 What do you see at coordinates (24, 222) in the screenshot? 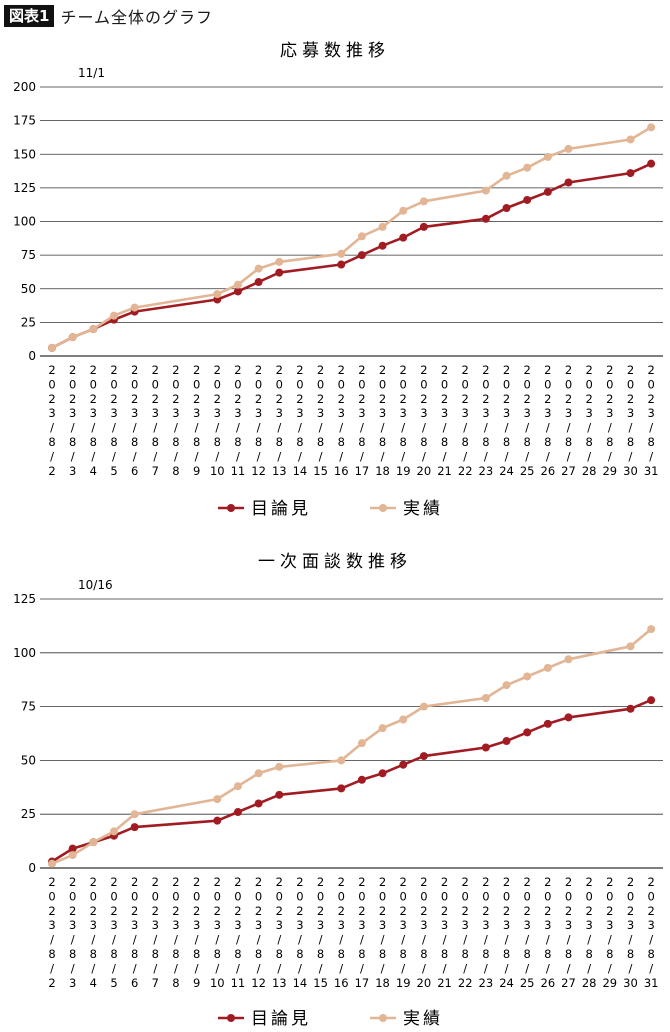
I see `y-tick-label: 100` at bounding box center [24, 222].